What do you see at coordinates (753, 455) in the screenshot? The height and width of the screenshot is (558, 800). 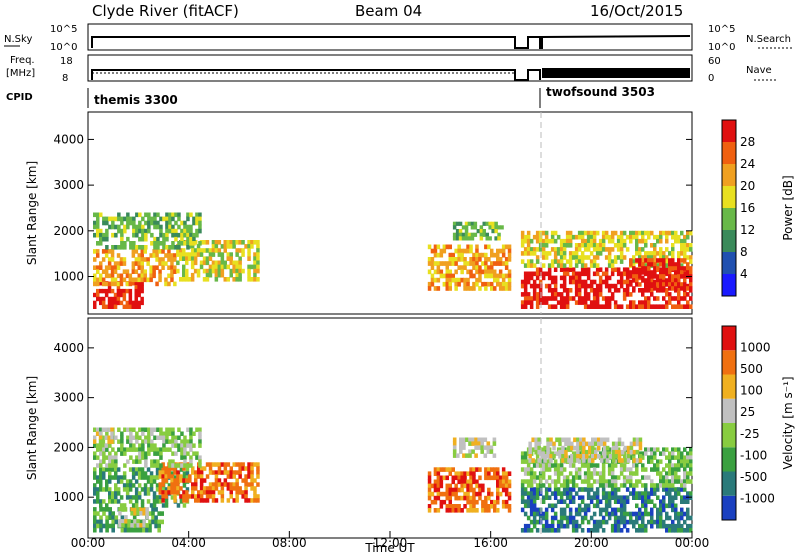 I see `velocity-colorbar-tick: -100` at bounding box center [753, 455].